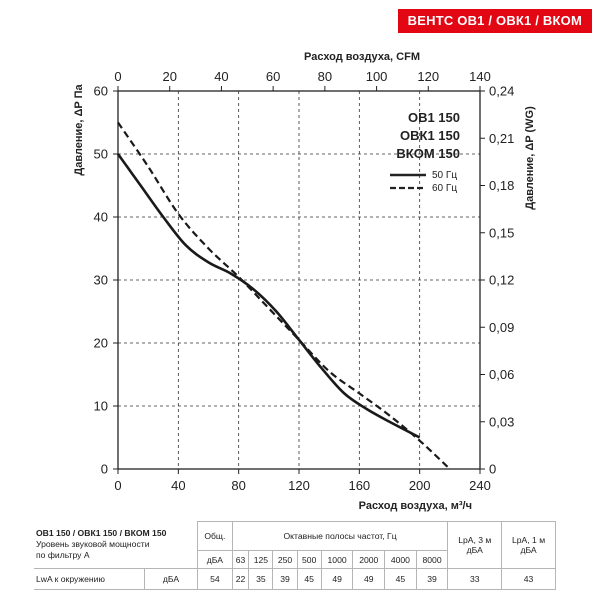  What do you see at coordinates (501, 232) in the screenshot?
I see `y2-tick-label: 0,15` at bounding box center [501, 232].